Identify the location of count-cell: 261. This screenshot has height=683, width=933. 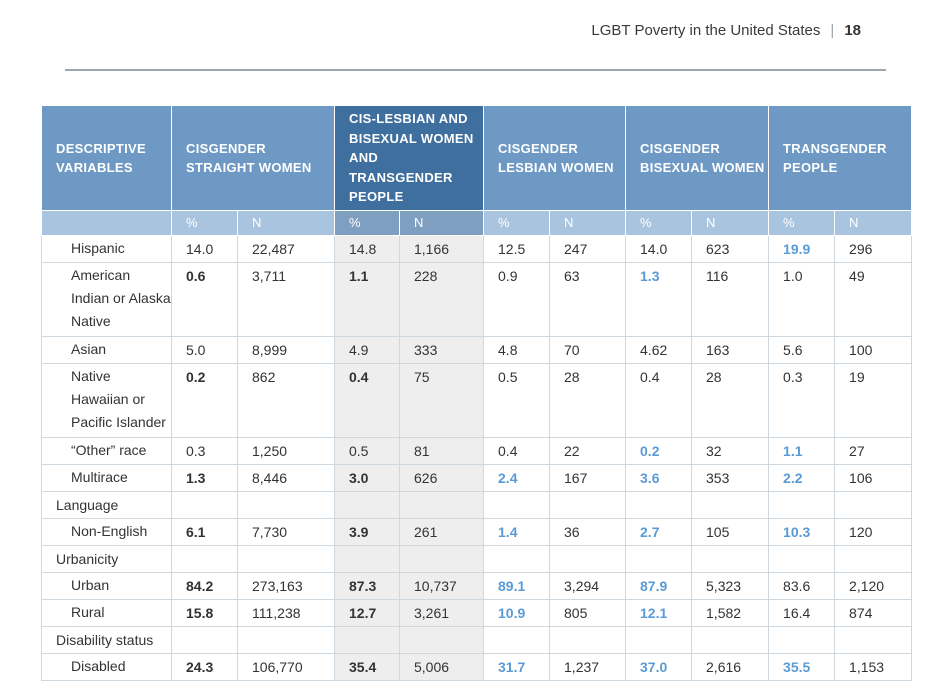
(441, 532).